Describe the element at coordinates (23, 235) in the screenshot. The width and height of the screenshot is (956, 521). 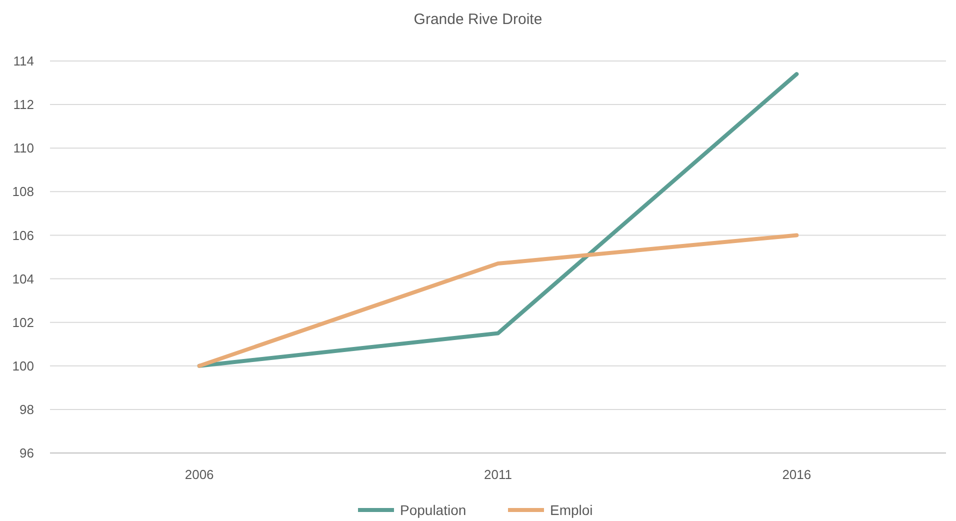
I see `y-tick-label: 106` at that location.